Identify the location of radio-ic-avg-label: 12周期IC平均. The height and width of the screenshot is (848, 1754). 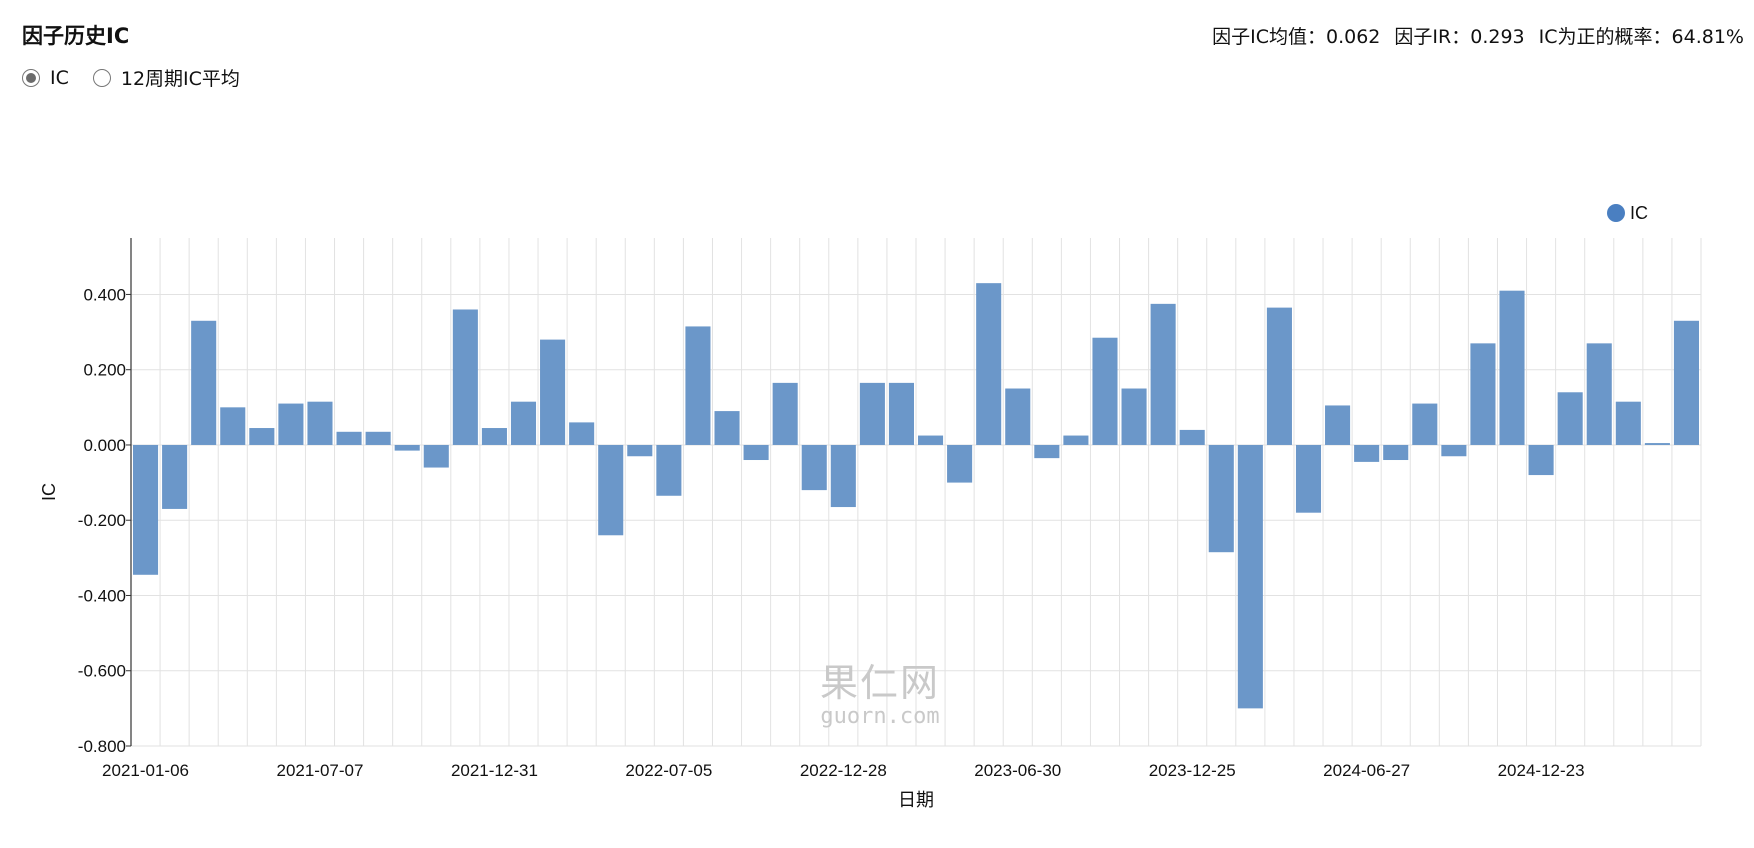
(180, 79).